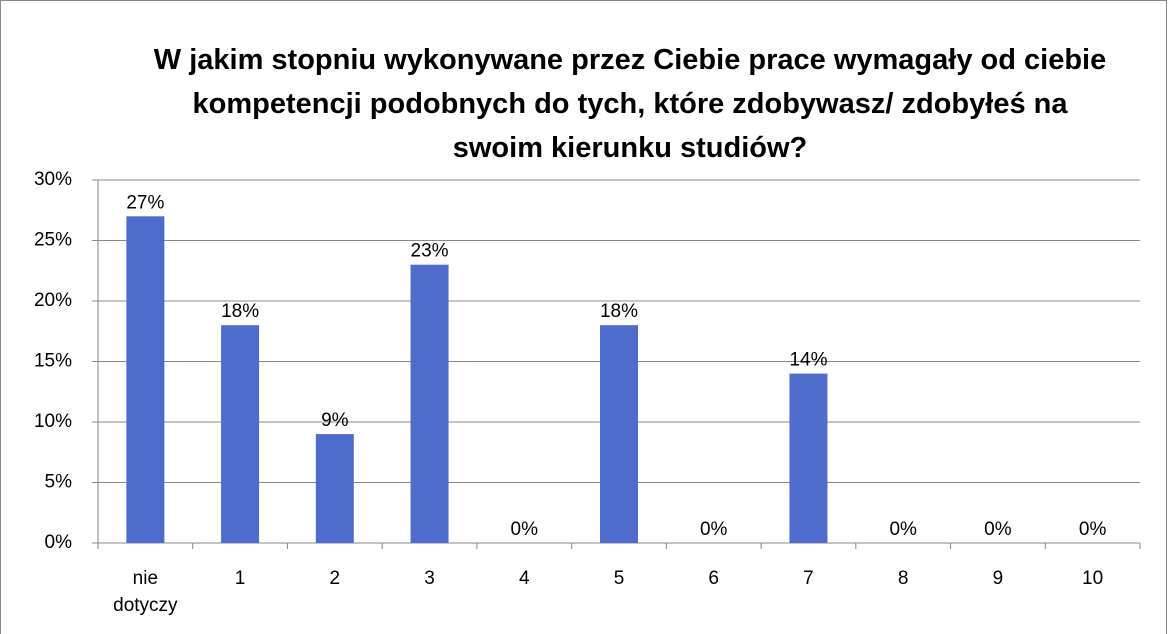 The height and width of the screenshot is (634, 1168). What do you see at coordinates (59, 542) in the screenshot?
I see `y-tick-label: 0%` at bounding box center [59, 542].